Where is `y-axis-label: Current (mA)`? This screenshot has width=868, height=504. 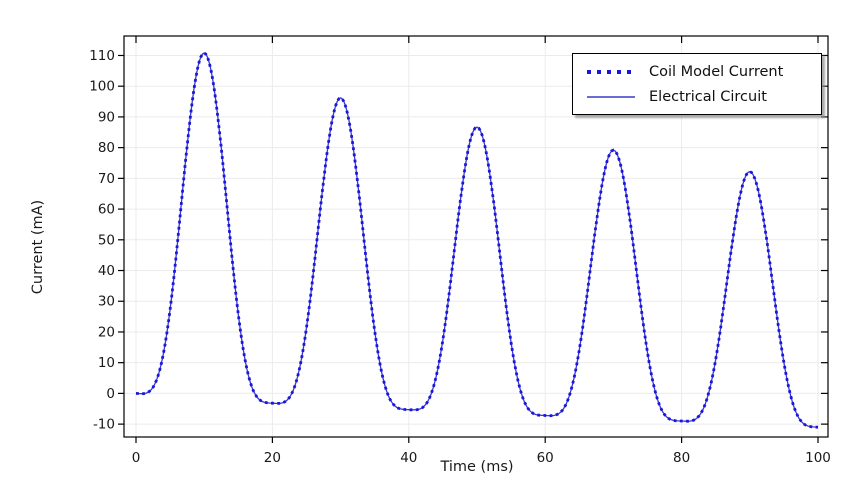
y-axis-label: Current (mA) is located at coordinates (38, 247).